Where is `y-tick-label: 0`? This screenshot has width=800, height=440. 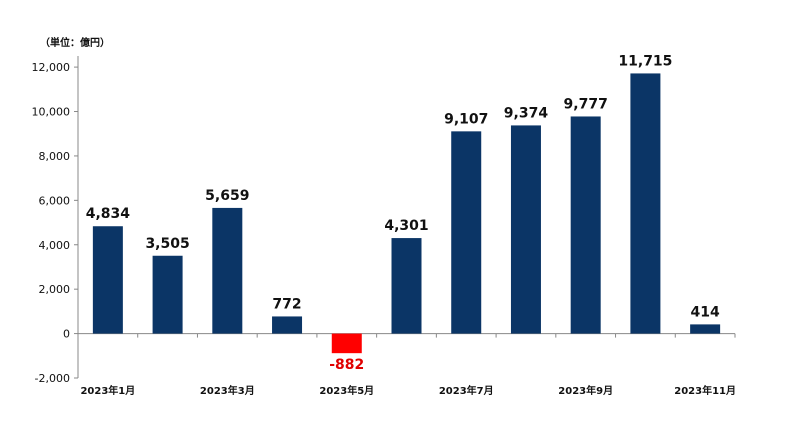 y-tick-label: 0 is located at coordinates (66, 334).